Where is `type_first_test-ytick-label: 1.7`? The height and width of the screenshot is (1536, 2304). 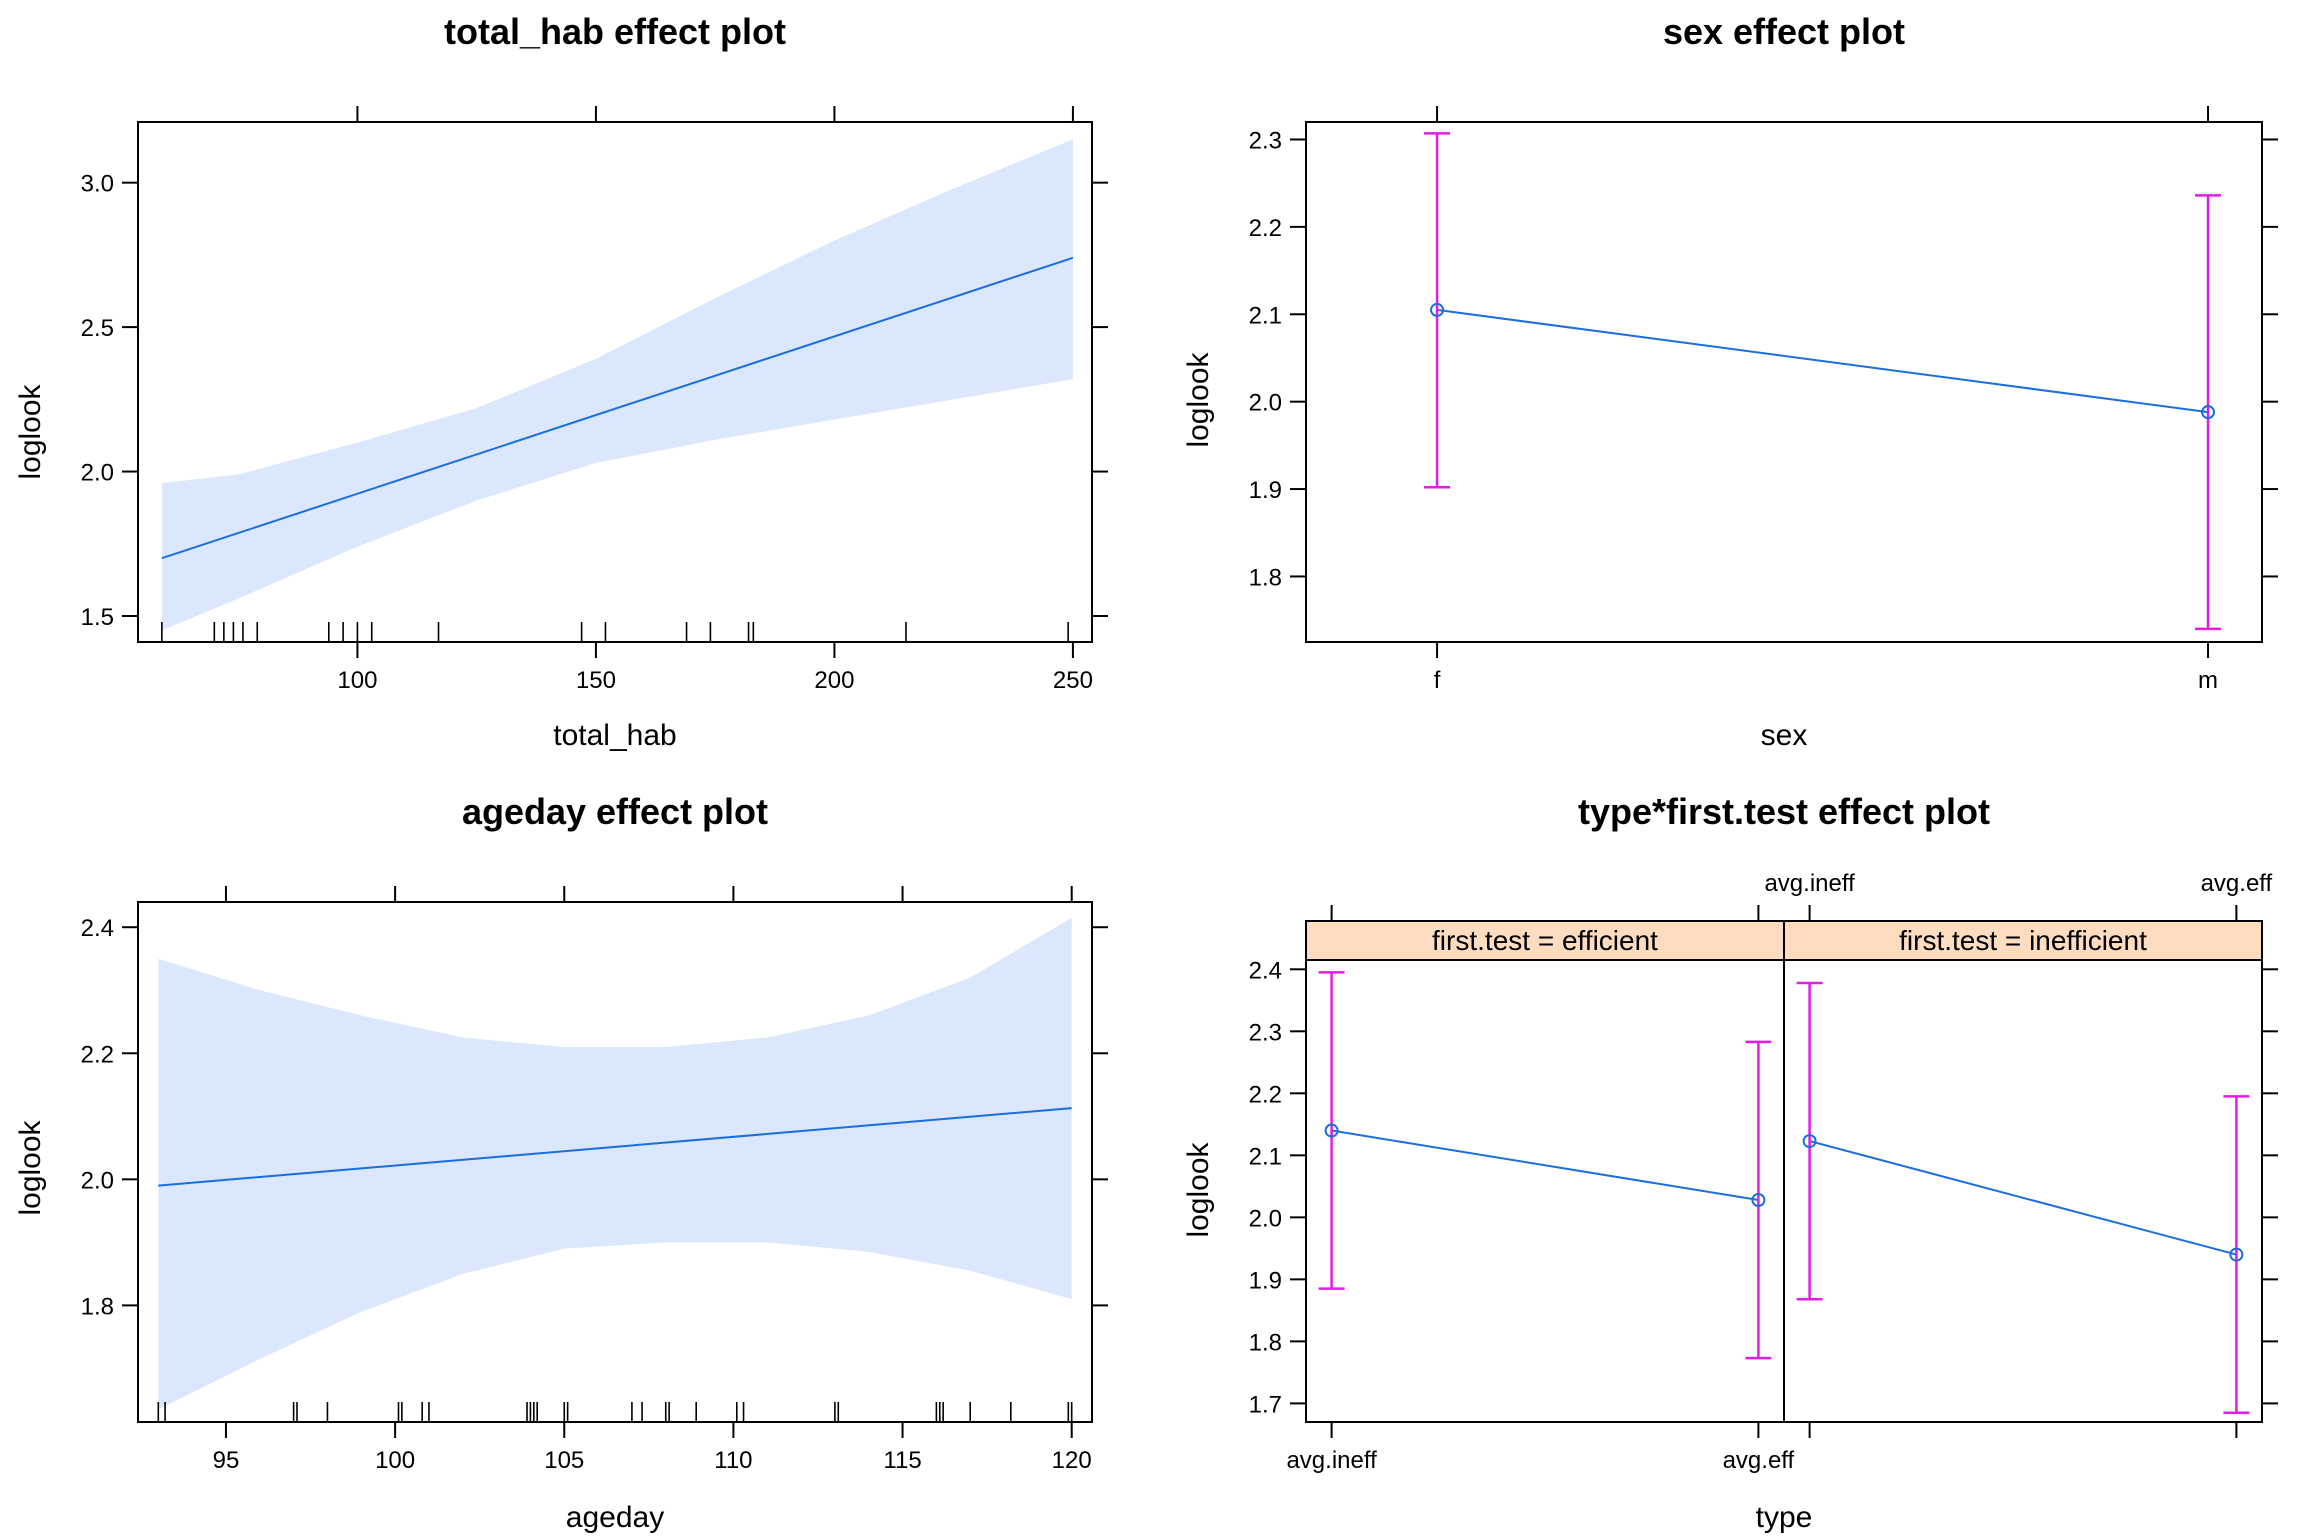
type_first_test-ytick-label: 1.7 is located at coordinates (1265, 1404).